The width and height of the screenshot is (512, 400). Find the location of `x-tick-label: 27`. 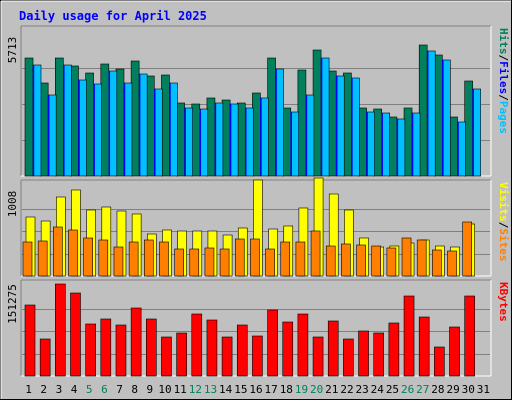

x-tick-label: 27 is located at coordinates (422, 389).